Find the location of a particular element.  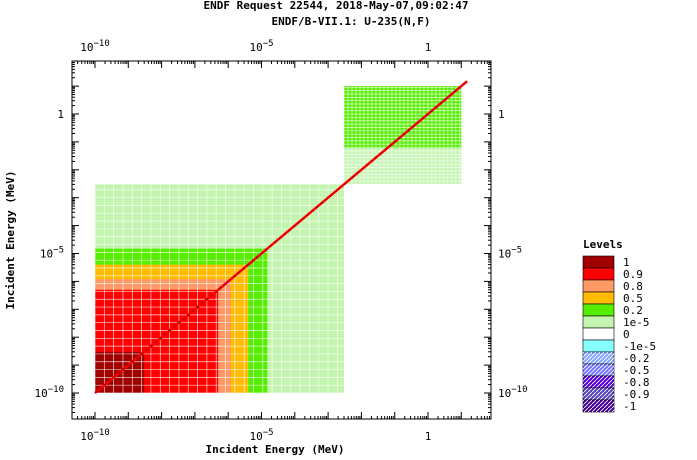

legend-label-0: 1 is located at coordinates (626, 262).